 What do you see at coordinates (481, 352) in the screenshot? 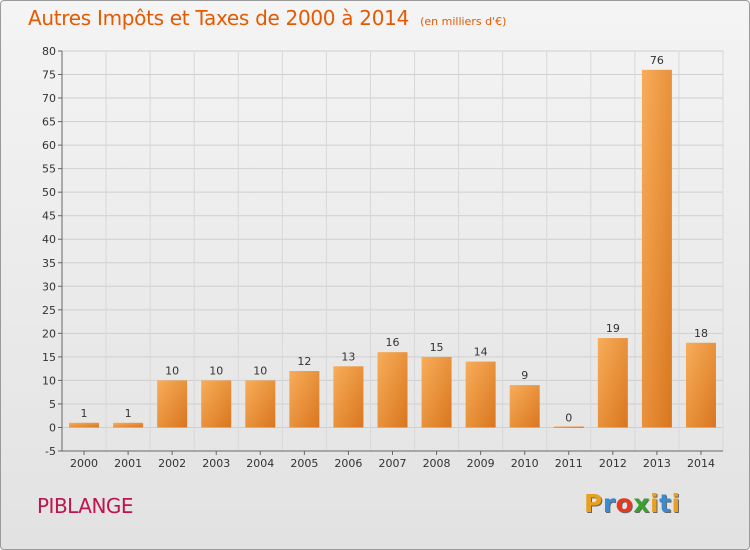
I see `data-label: 14` at bounding box center [481, 352].